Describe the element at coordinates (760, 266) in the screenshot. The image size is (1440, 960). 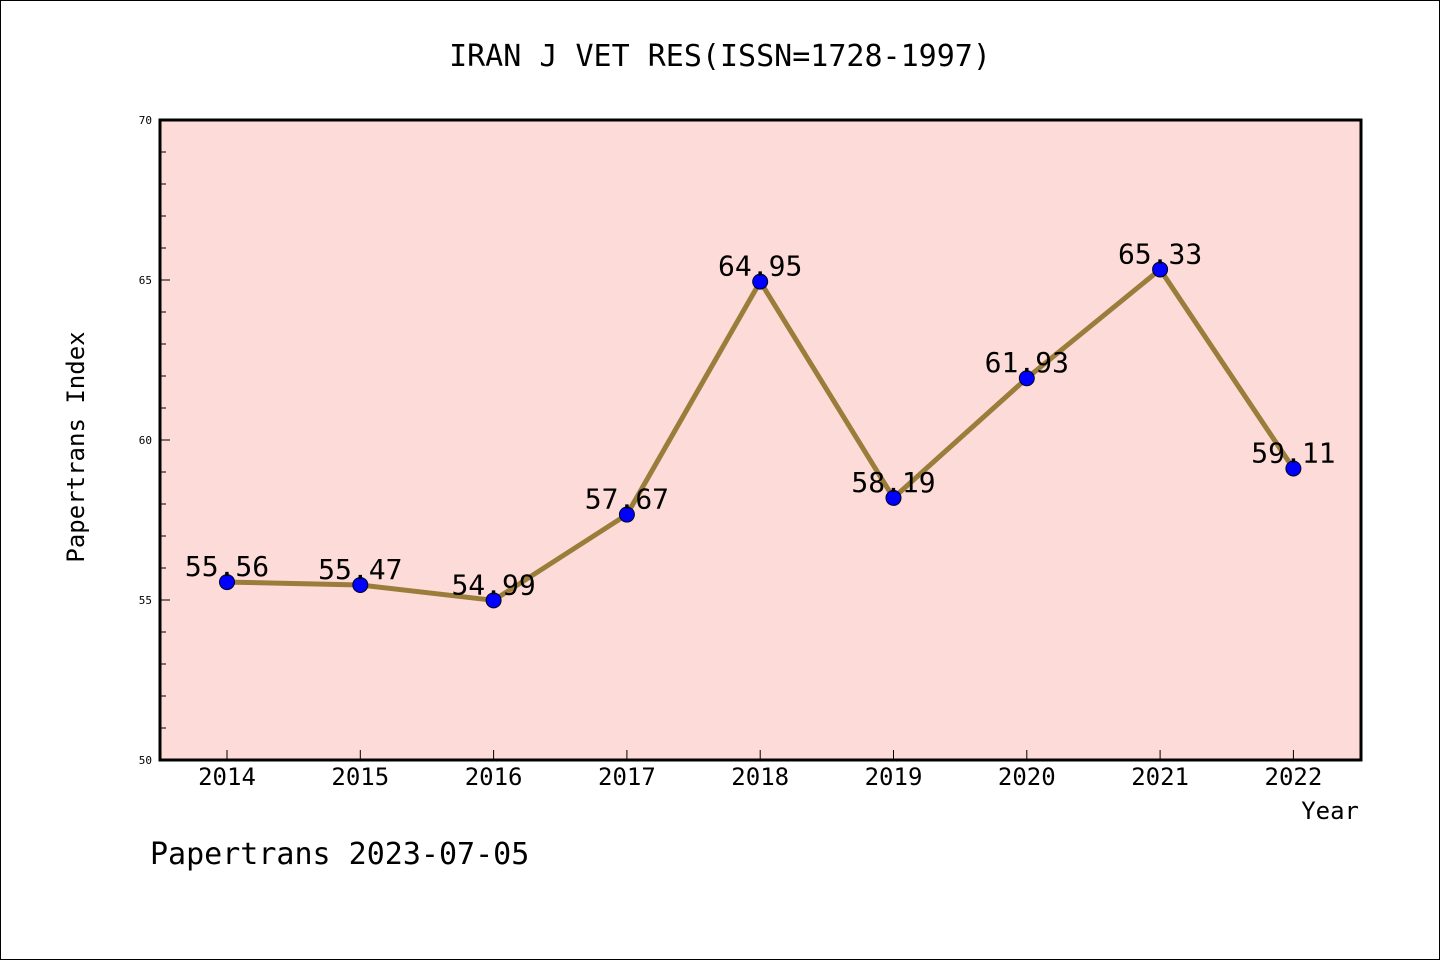
I see `data-value-label: 64.95` at that location.